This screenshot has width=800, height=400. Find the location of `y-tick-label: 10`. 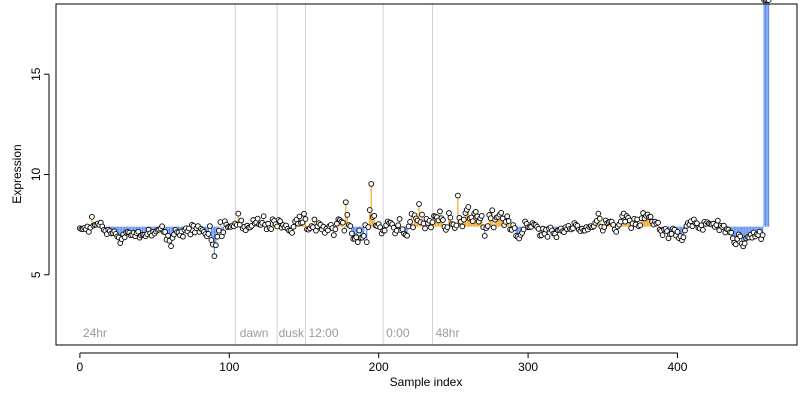

y-tick-label: 10 is located at coordinates (36, 175).